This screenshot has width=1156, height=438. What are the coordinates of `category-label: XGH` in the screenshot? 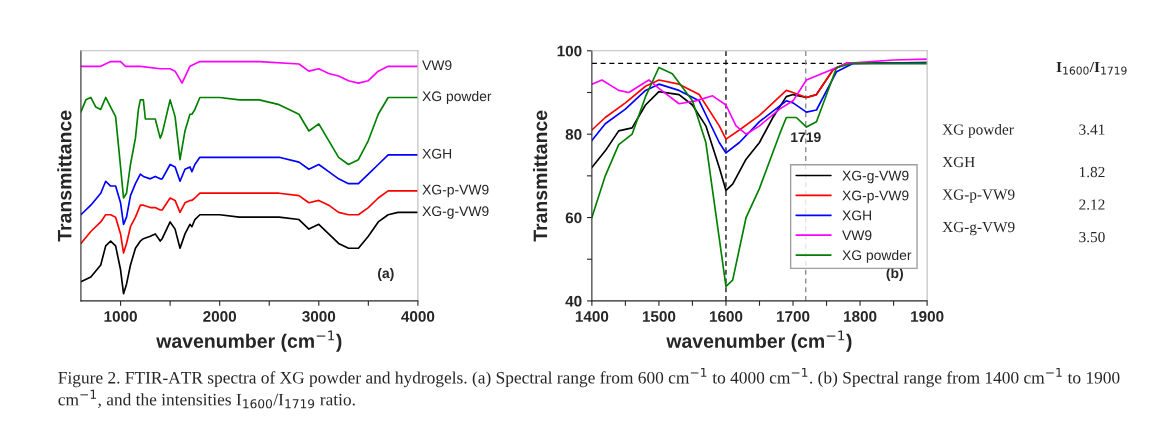 It's located at (958, 162).